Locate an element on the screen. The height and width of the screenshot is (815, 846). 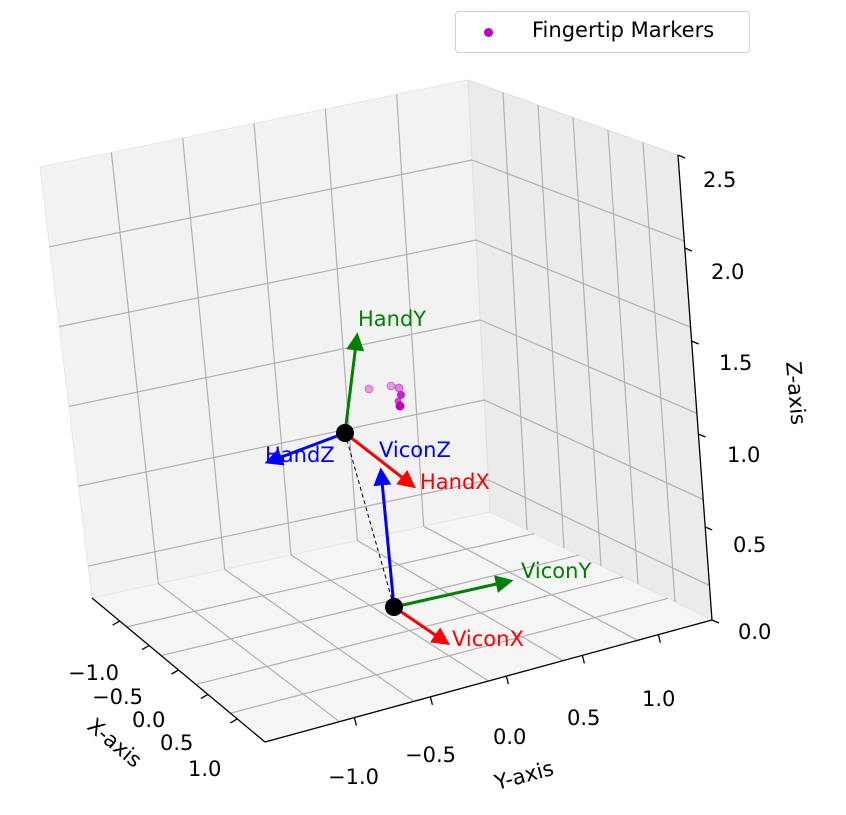
x-tick-label: 0.5 is located at coordinates (176, 743).